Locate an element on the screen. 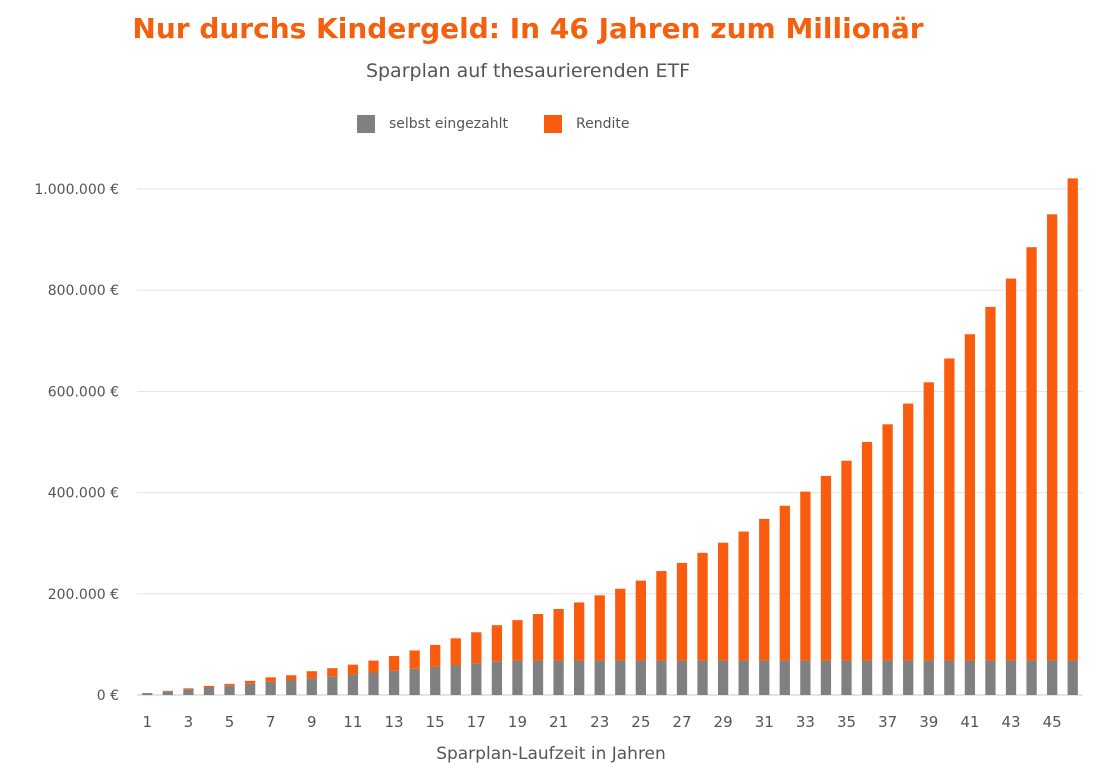 Image resolution: width=1112 pixels, height=772 pixels. y-tick-label: 0 € is located at coordinates (108, 696).